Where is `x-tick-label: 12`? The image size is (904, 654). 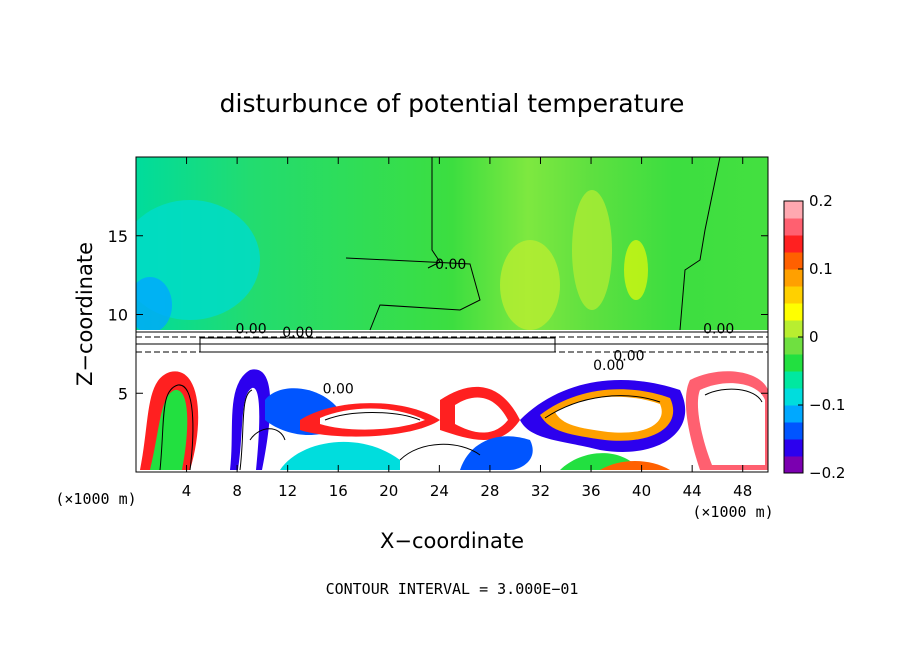
x-tick-label: 12 is located at coordinates (287, 491).